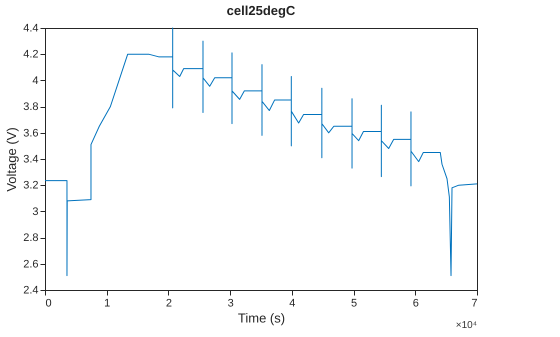 The height and width of the screenshot is (337, 560). I want to click on x-tick-label: 4, so click(292, 304).